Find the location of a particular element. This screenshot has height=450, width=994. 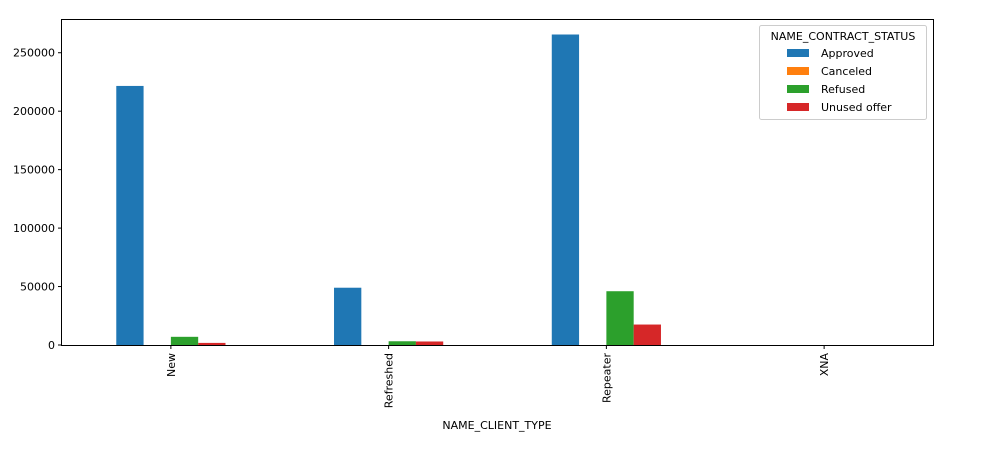

y-tick-label-50000: 50000 is located at coordinates (37, 287).